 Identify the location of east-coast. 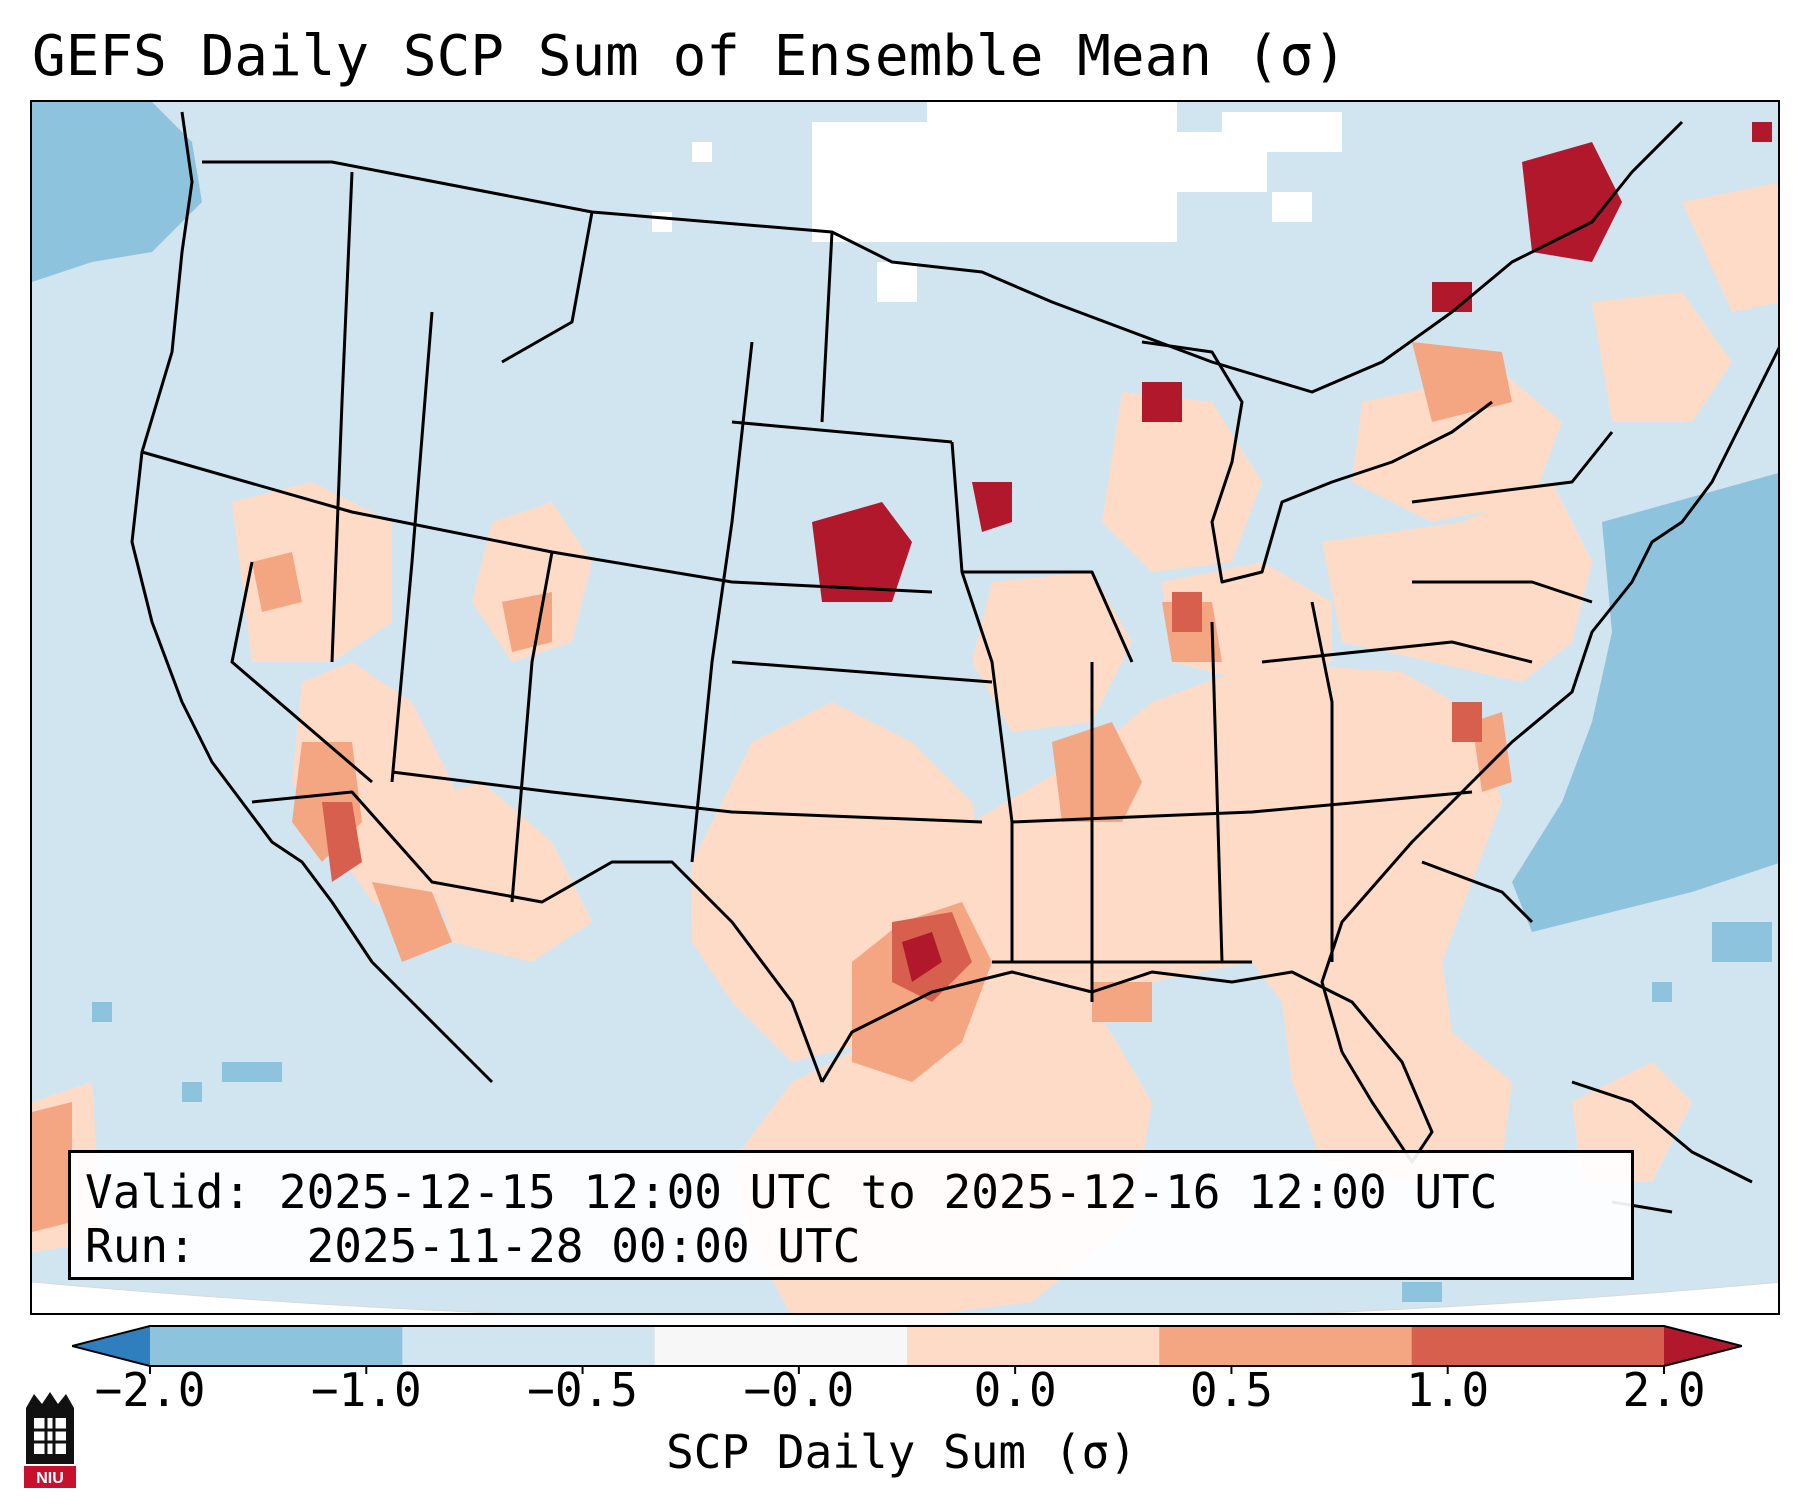
(1549, 697).